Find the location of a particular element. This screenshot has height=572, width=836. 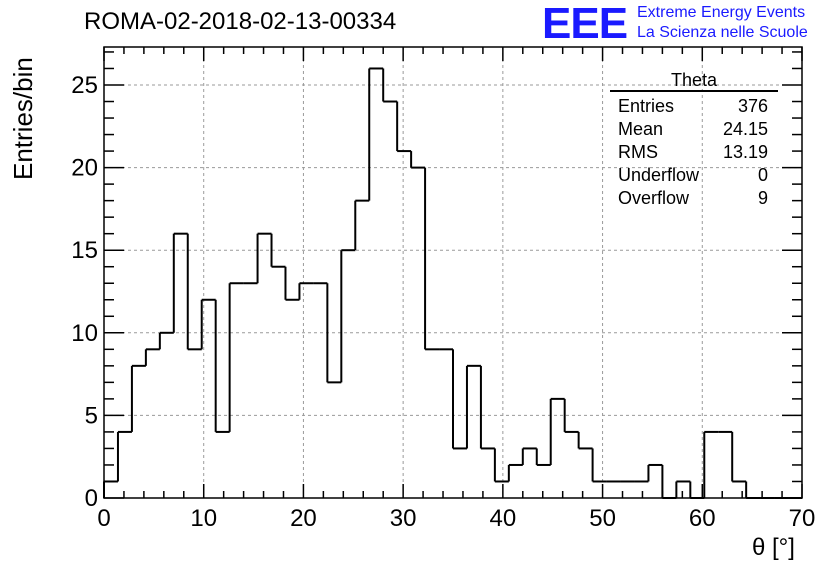

stats-value: 24.15 is located at coordinates (745, 129).